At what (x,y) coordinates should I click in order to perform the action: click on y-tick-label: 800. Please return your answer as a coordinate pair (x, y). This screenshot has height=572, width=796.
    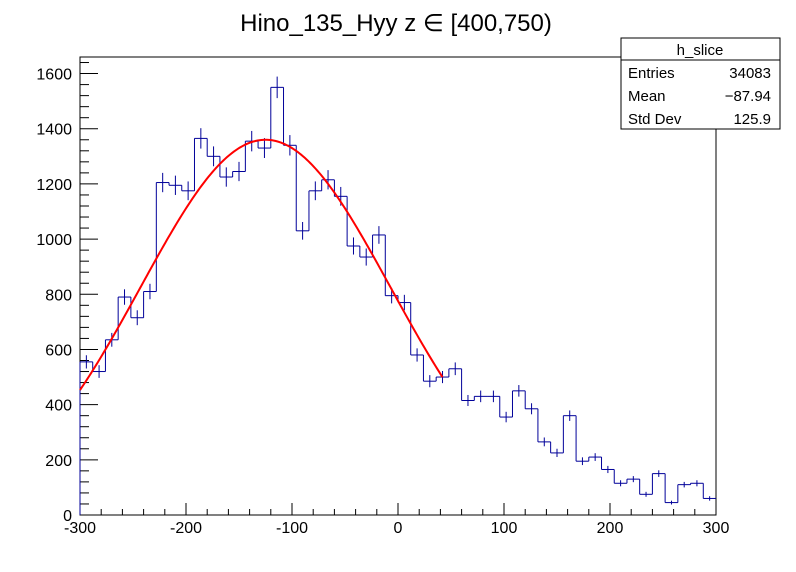
    Looking at the image, I should click on (58, 295).